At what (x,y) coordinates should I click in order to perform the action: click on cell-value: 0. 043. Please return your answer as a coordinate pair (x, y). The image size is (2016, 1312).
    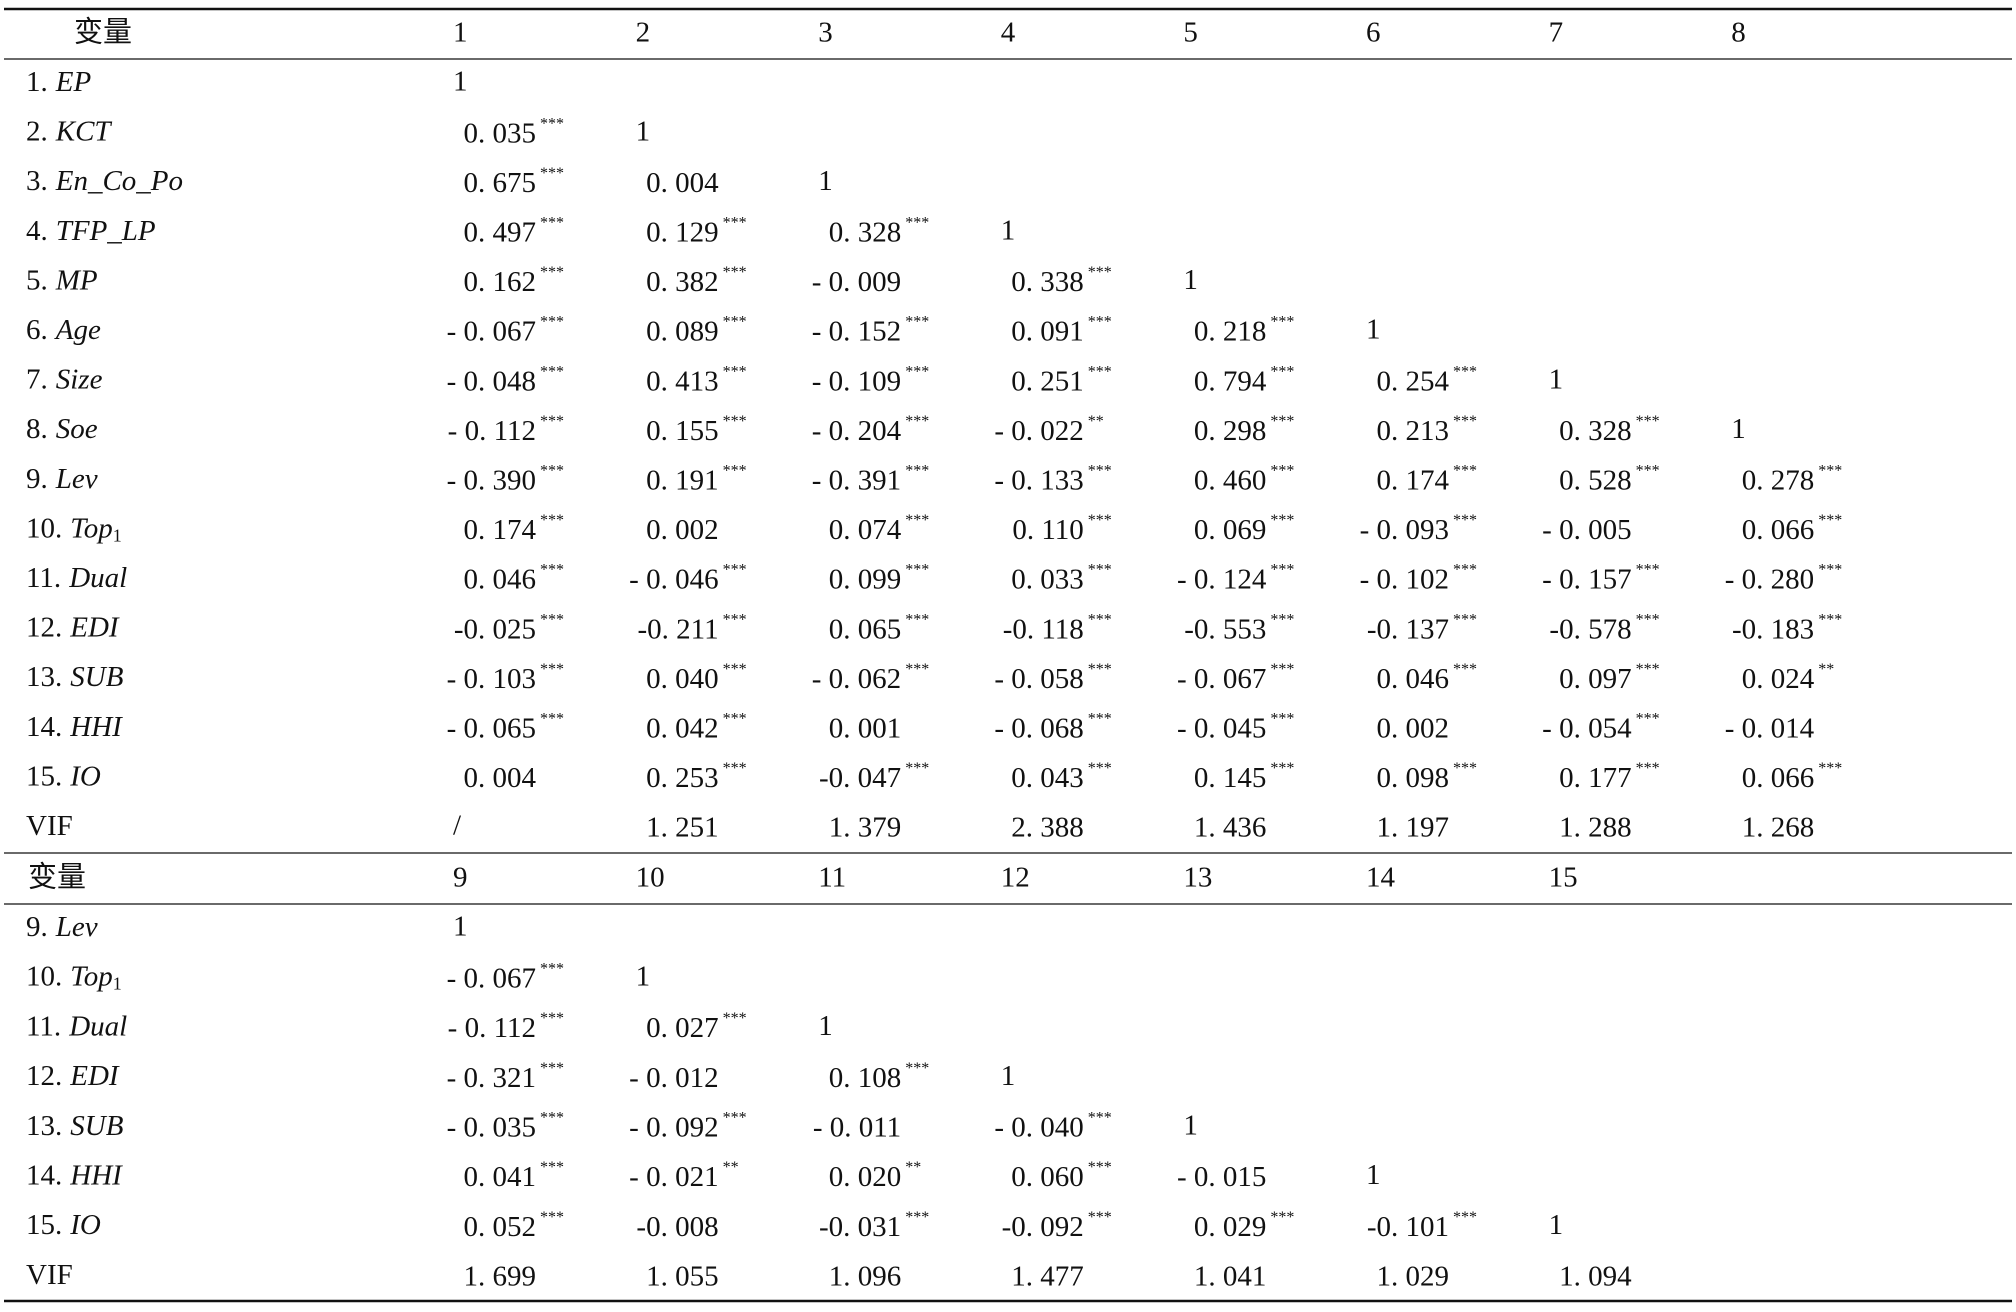
    Looking at the image, I should click on (1047, 778).